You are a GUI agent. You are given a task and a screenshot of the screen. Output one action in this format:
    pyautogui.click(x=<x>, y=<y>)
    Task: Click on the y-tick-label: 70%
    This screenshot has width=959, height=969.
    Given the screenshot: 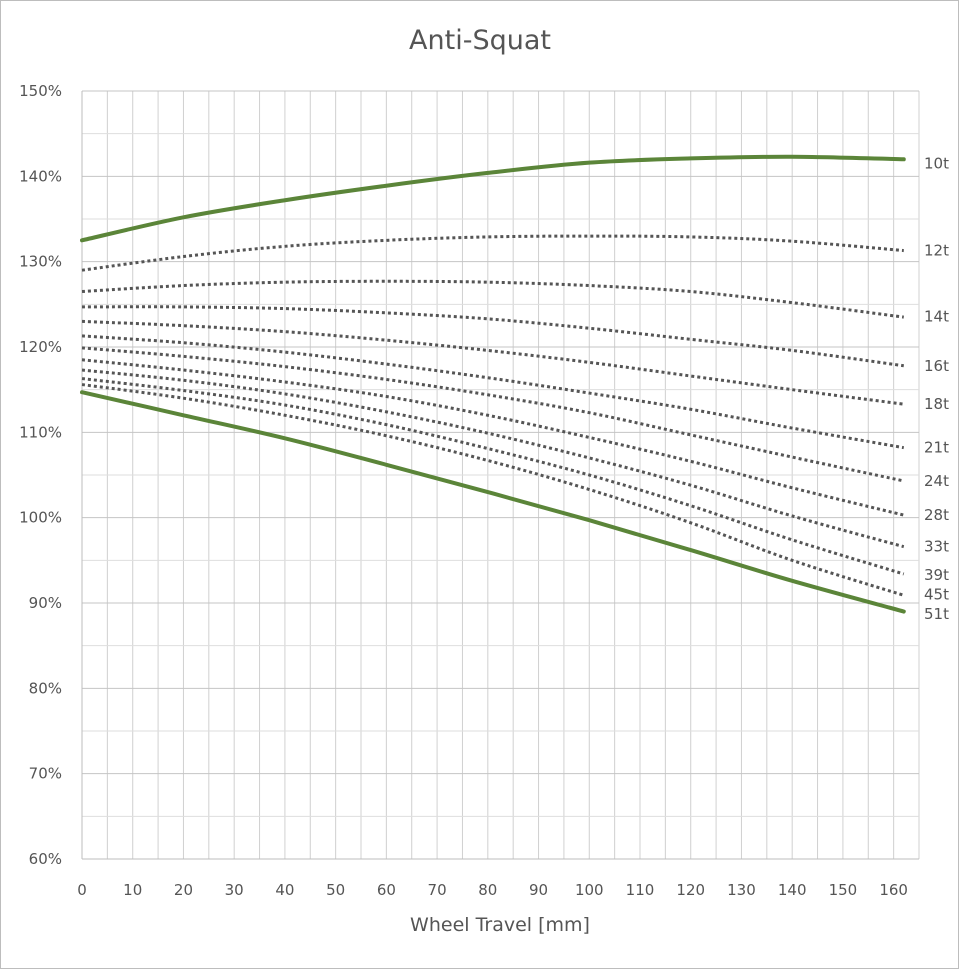 What is the action you would take?
    pyautogui.click(x=45, y=774)
    